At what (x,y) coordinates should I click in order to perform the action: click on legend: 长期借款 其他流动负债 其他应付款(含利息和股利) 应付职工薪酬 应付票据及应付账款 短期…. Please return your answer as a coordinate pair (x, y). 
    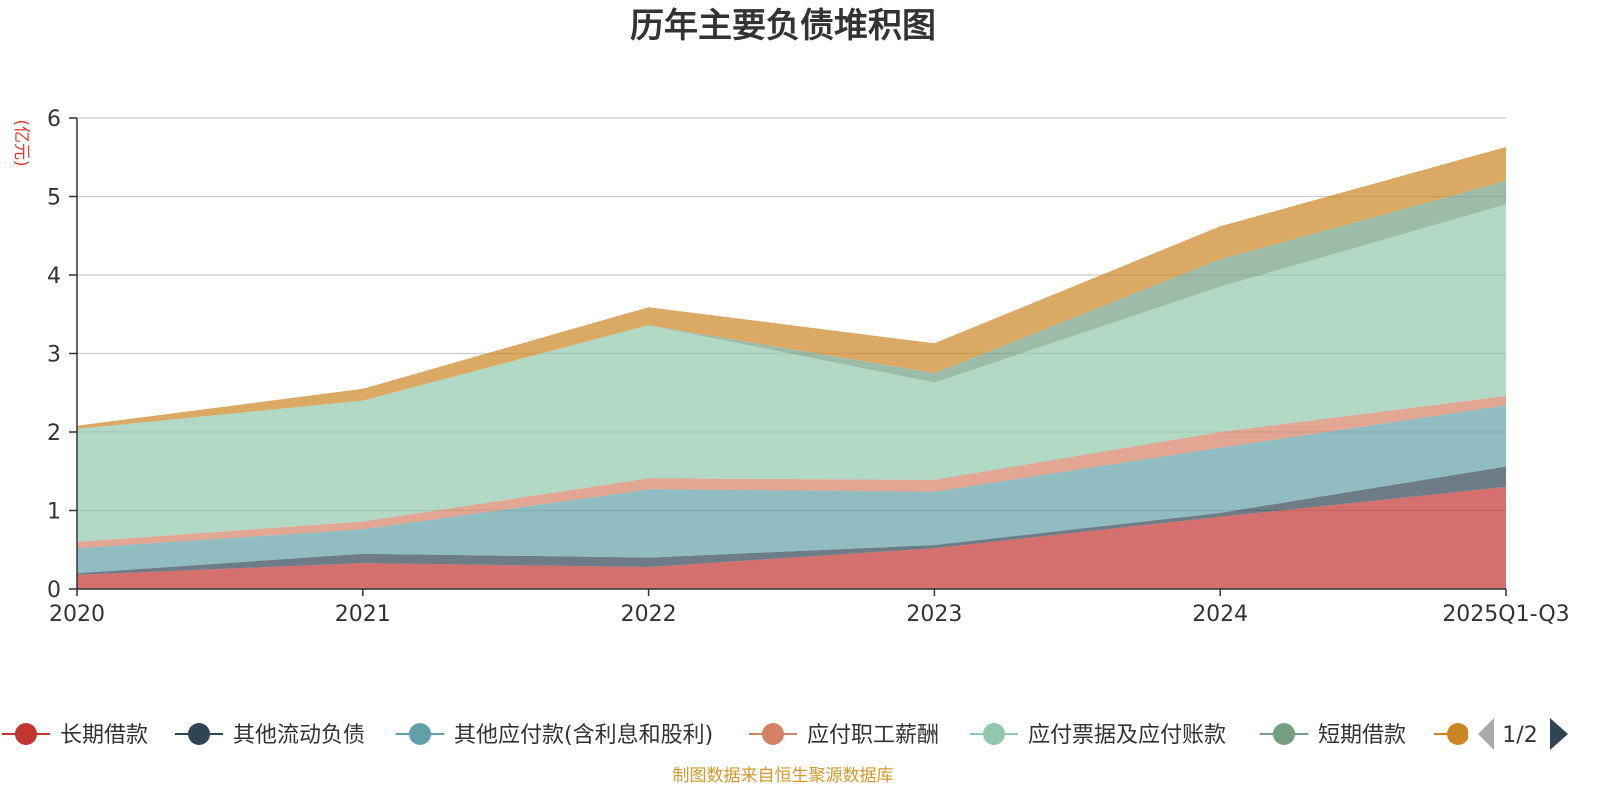
    Looking at the image, I should click on (742, 735).